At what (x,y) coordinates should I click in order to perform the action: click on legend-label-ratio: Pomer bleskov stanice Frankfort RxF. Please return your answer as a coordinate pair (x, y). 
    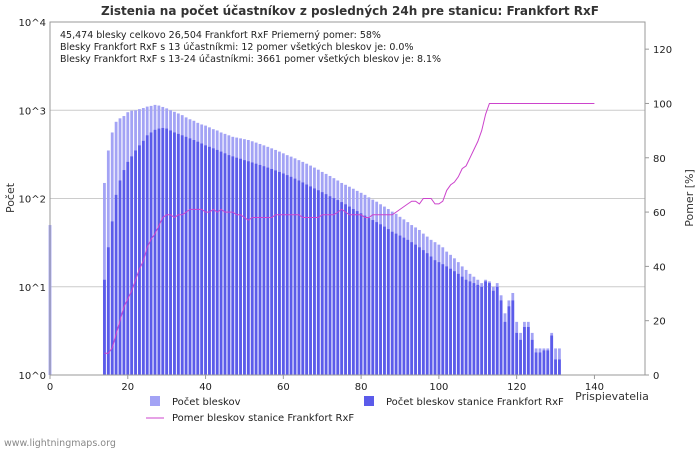
    Looking at the image, I should click on (263, 418).